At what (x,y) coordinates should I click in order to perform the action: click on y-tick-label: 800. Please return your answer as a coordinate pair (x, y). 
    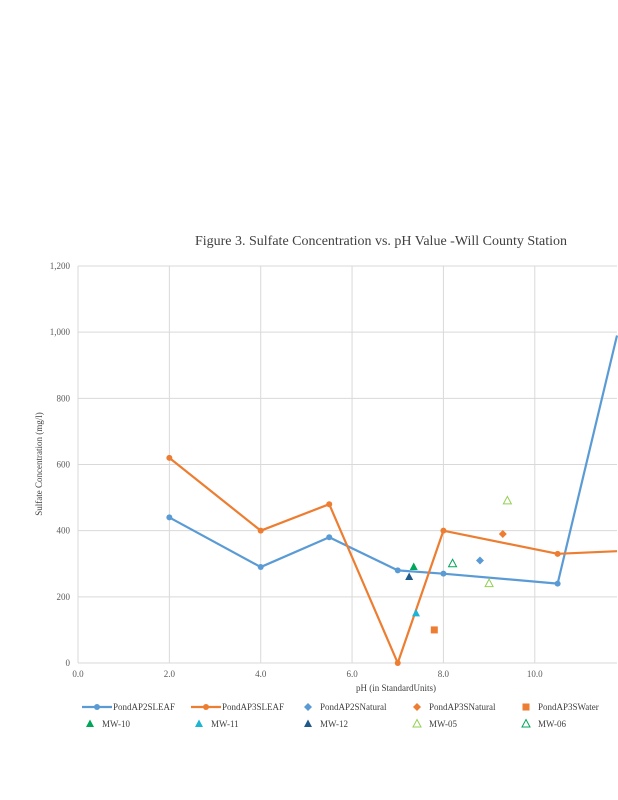
    Looking at the image, I should click on (64, 398).